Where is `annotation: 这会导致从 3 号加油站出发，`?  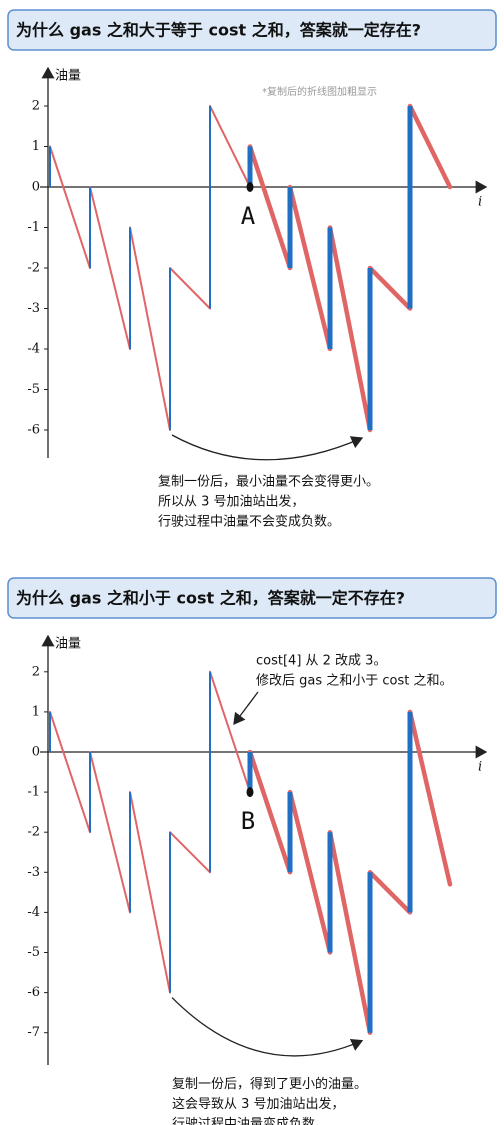 annotation: 这会导致从 3 号加油站出发， is located at coordinates (258, 1104).